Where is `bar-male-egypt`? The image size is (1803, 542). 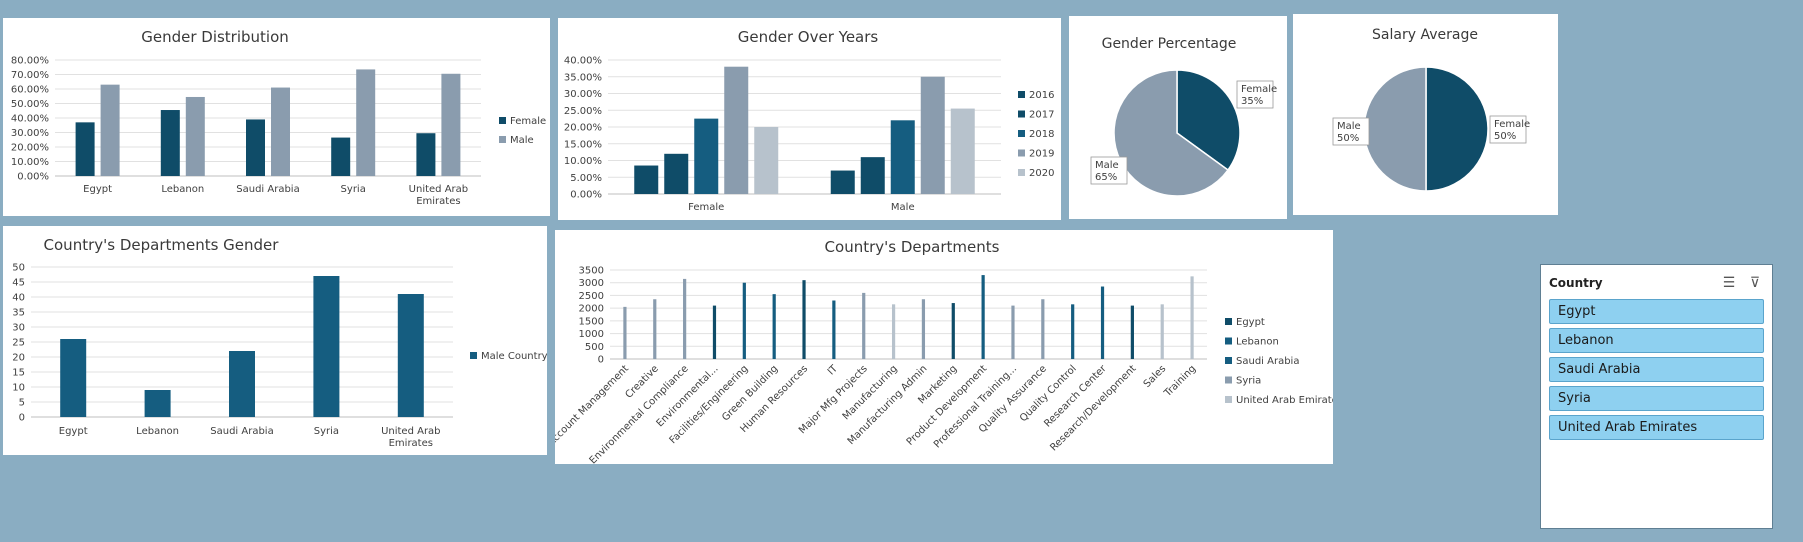
bar-male-egypt is located at coordinates (110, 130).